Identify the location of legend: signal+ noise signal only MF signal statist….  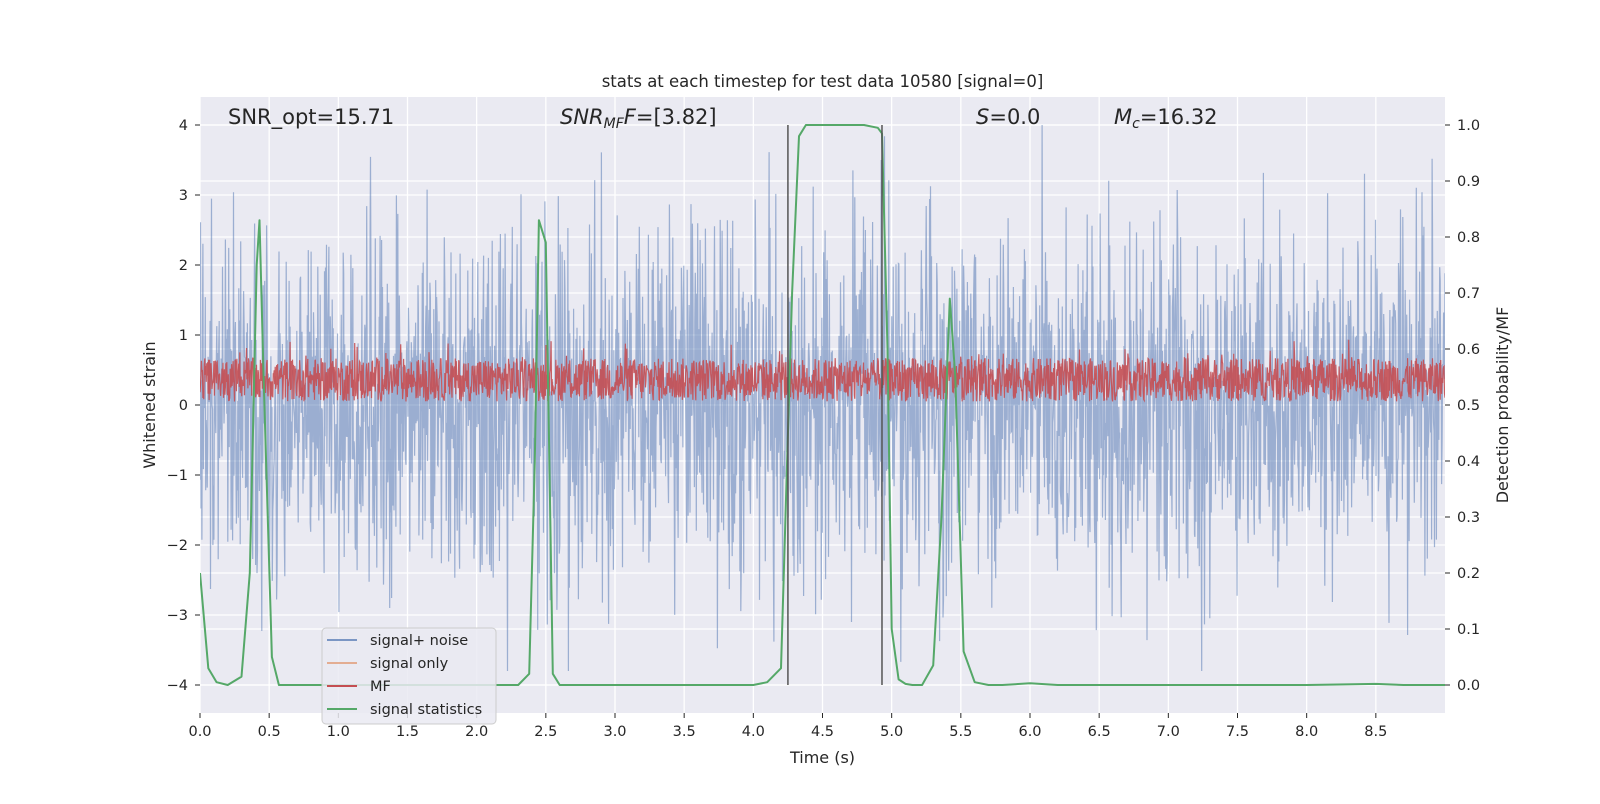
(409, 676).